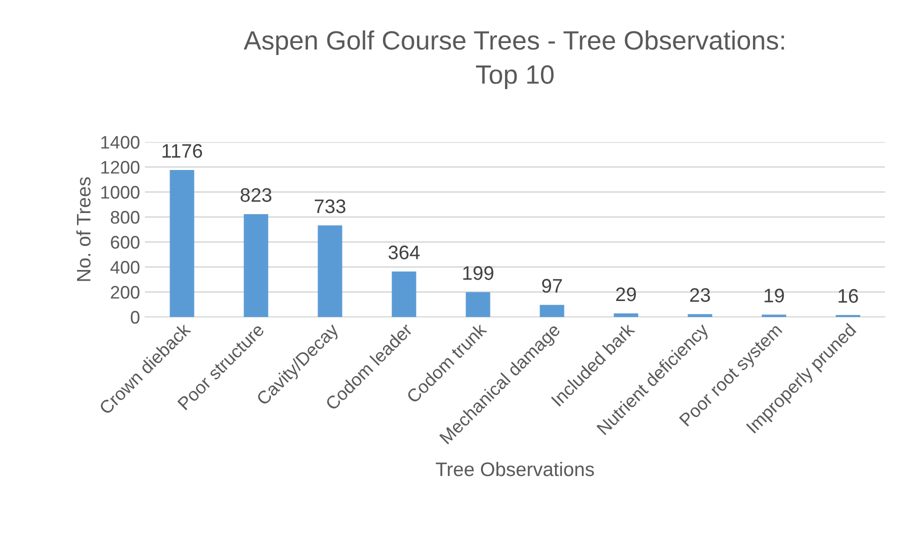 The height and width of the screenshot is (545, 904). Describe the element at coordinates (83, 229) in the screenshot. I see `y-axis-title: No. of Trees` at that location.